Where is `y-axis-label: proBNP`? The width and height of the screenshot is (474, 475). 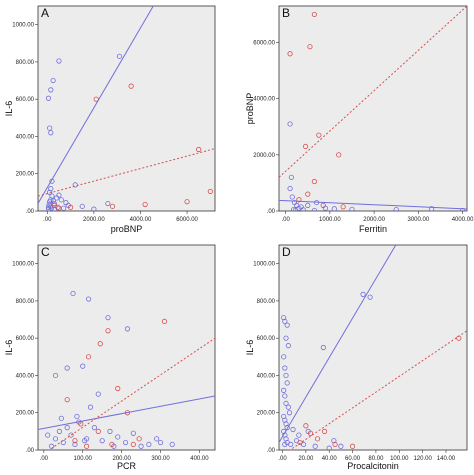
y-axis-label: proBNP is located at coordinates (250, 109).